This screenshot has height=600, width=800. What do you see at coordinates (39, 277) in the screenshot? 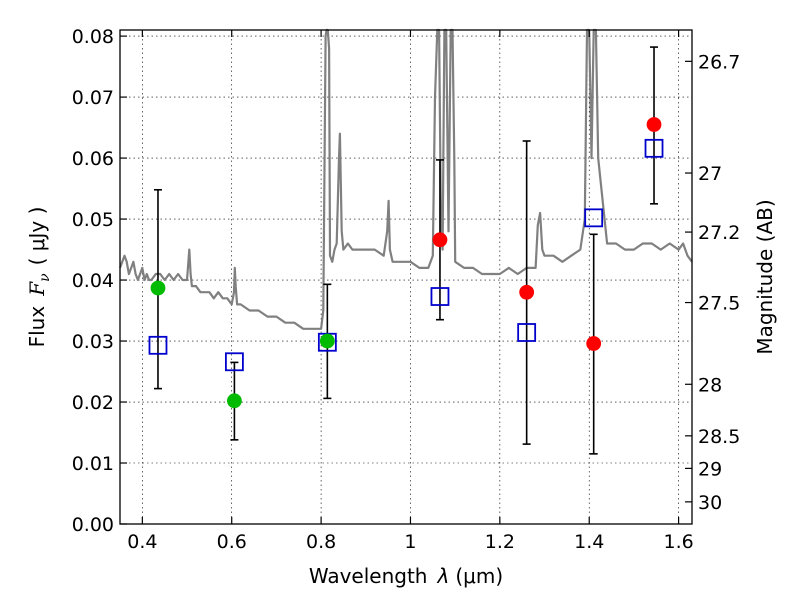
I see `y-axis-label: FluxFν( μJy )` at bounding box center [39, 277].